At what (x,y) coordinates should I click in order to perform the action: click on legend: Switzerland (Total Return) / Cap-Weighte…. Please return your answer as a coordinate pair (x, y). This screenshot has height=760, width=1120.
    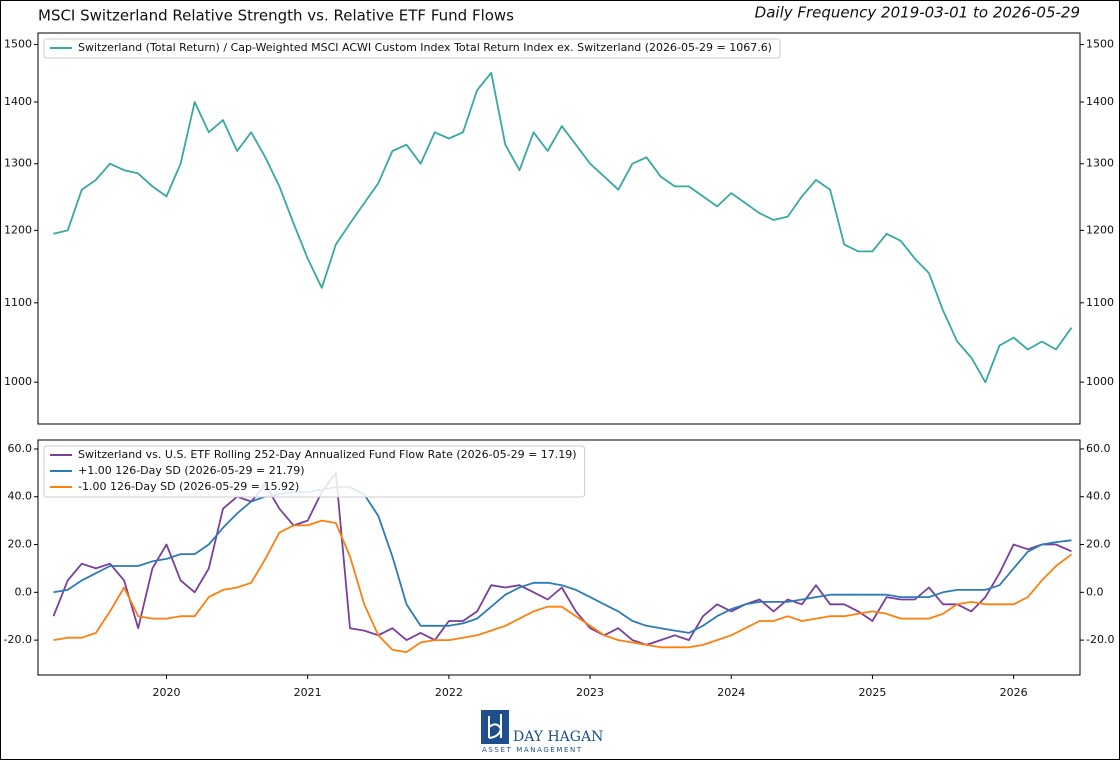
    Looking at the image, I should click on (412, 48).